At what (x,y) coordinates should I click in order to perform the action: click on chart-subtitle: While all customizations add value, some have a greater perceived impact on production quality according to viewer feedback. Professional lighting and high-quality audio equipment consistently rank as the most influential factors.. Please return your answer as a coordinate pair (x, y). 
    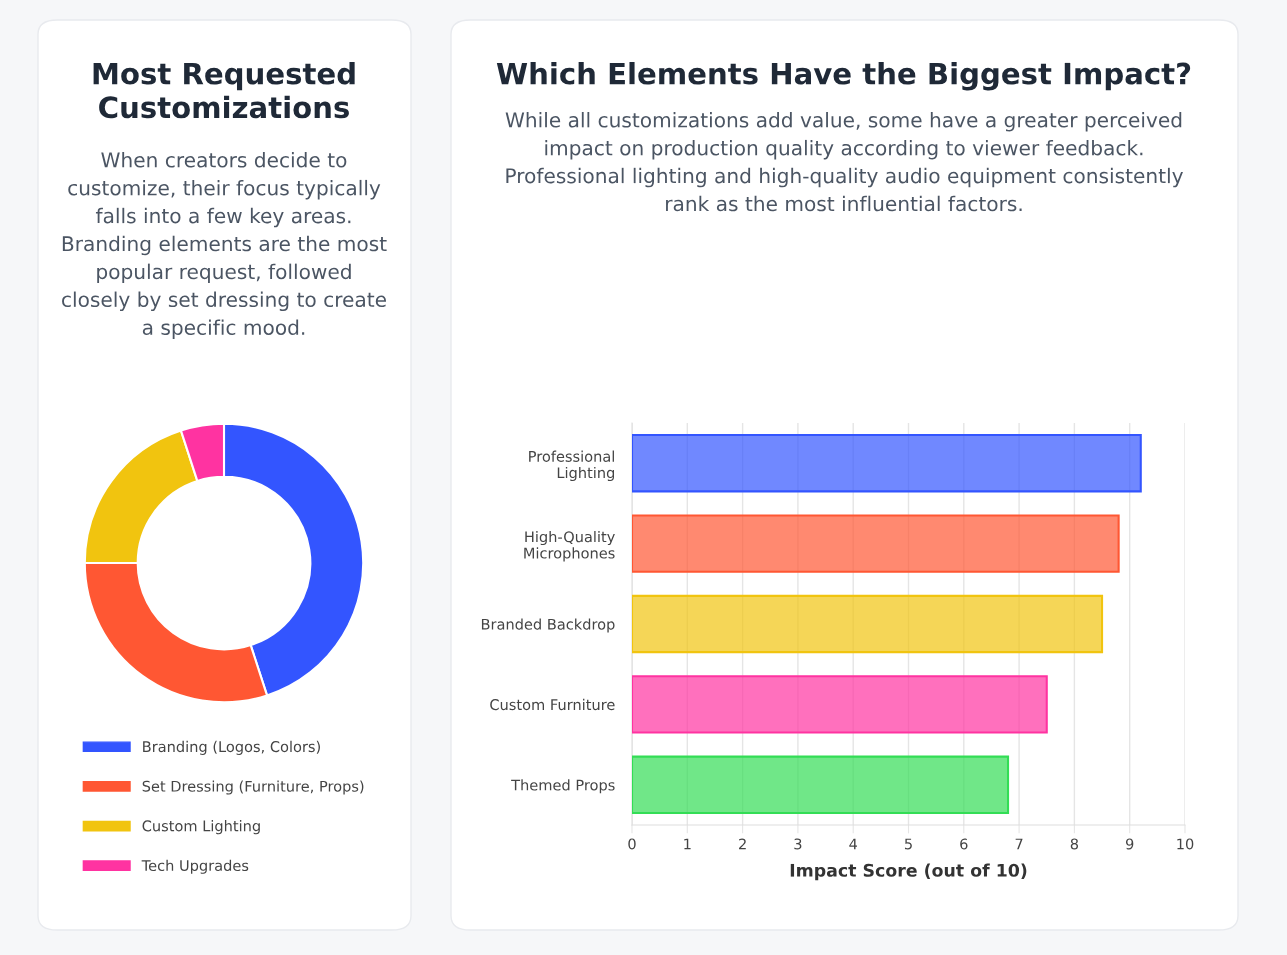
    Looking at the image, I should click on (844, 162).